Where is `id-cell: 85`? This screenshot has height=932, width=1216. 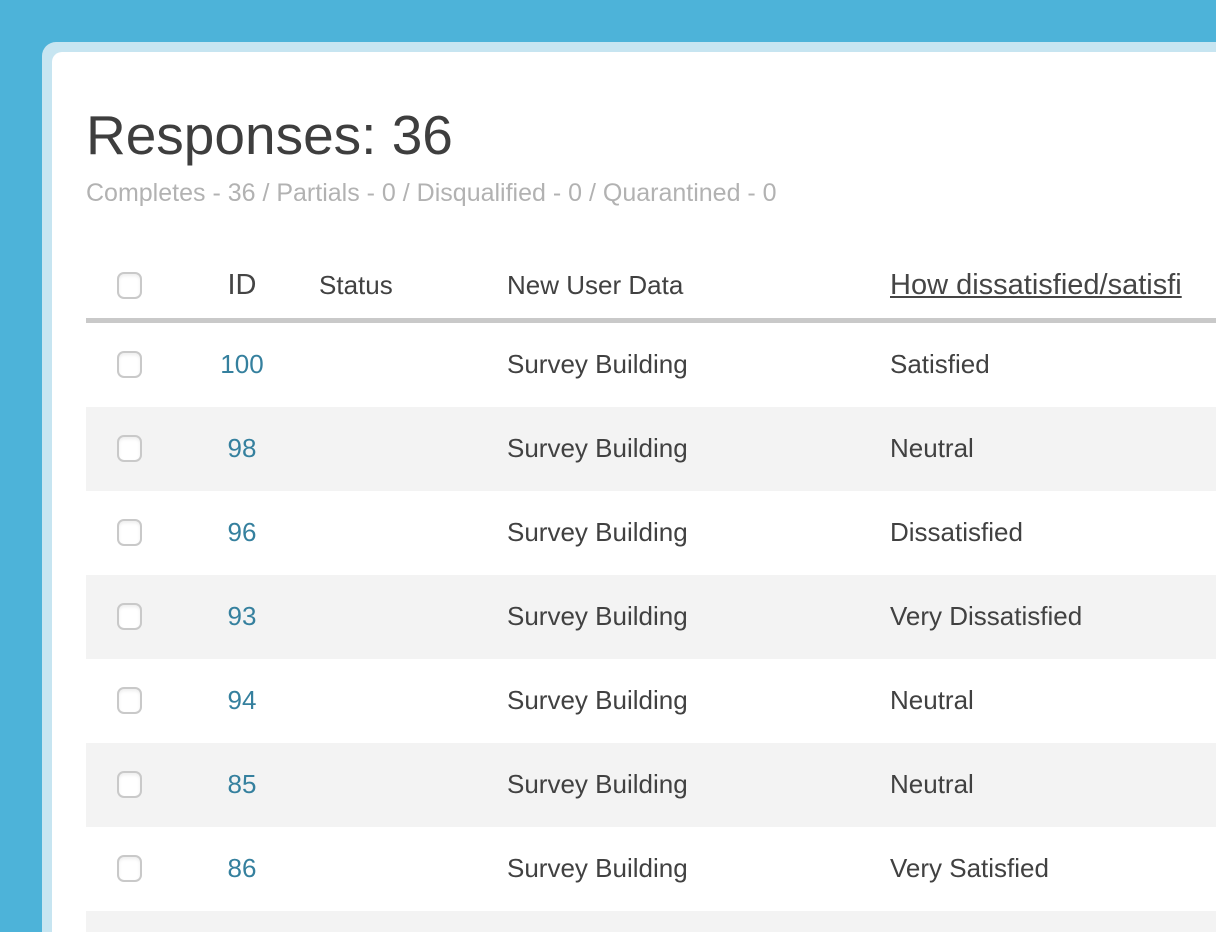 id-cell: 85 is located at coordinates (242, 784).